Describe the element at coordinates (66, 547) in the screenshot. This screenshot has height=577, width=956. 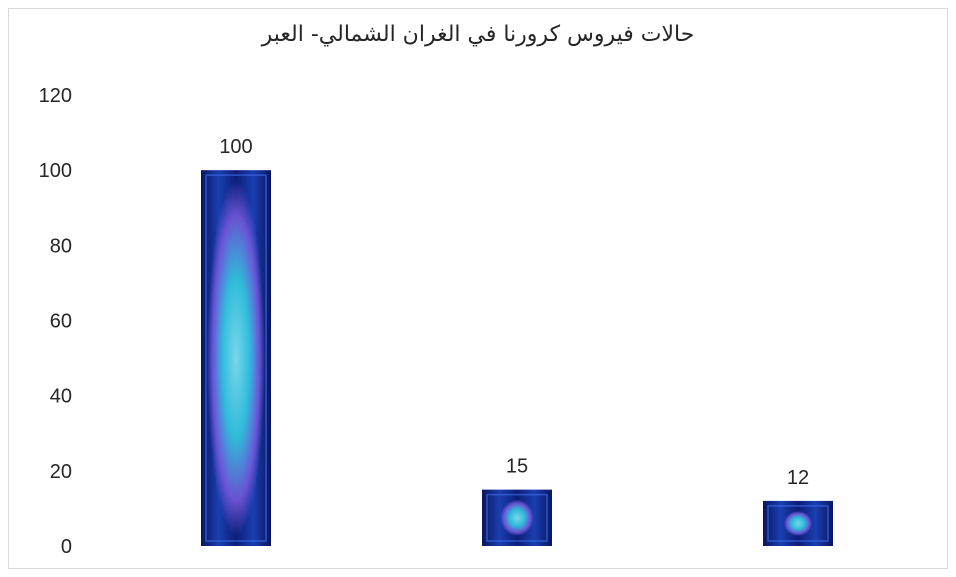
I see `y-tick-label: 0` at that location.